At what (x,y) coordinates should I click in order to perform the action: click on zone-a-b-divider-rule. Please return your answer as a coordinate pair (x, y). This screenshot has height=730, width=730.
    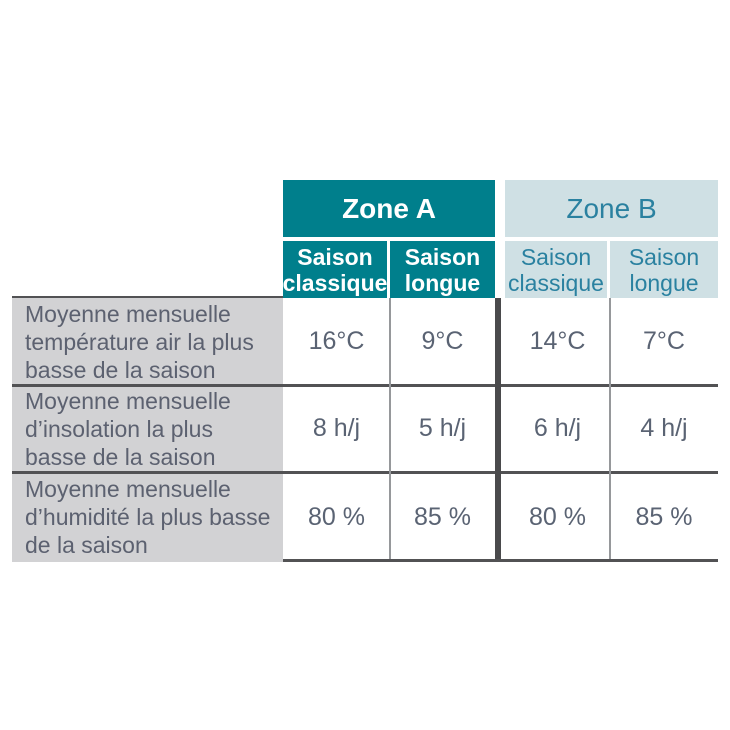
    Looking at the image, I should click on (498, 428).